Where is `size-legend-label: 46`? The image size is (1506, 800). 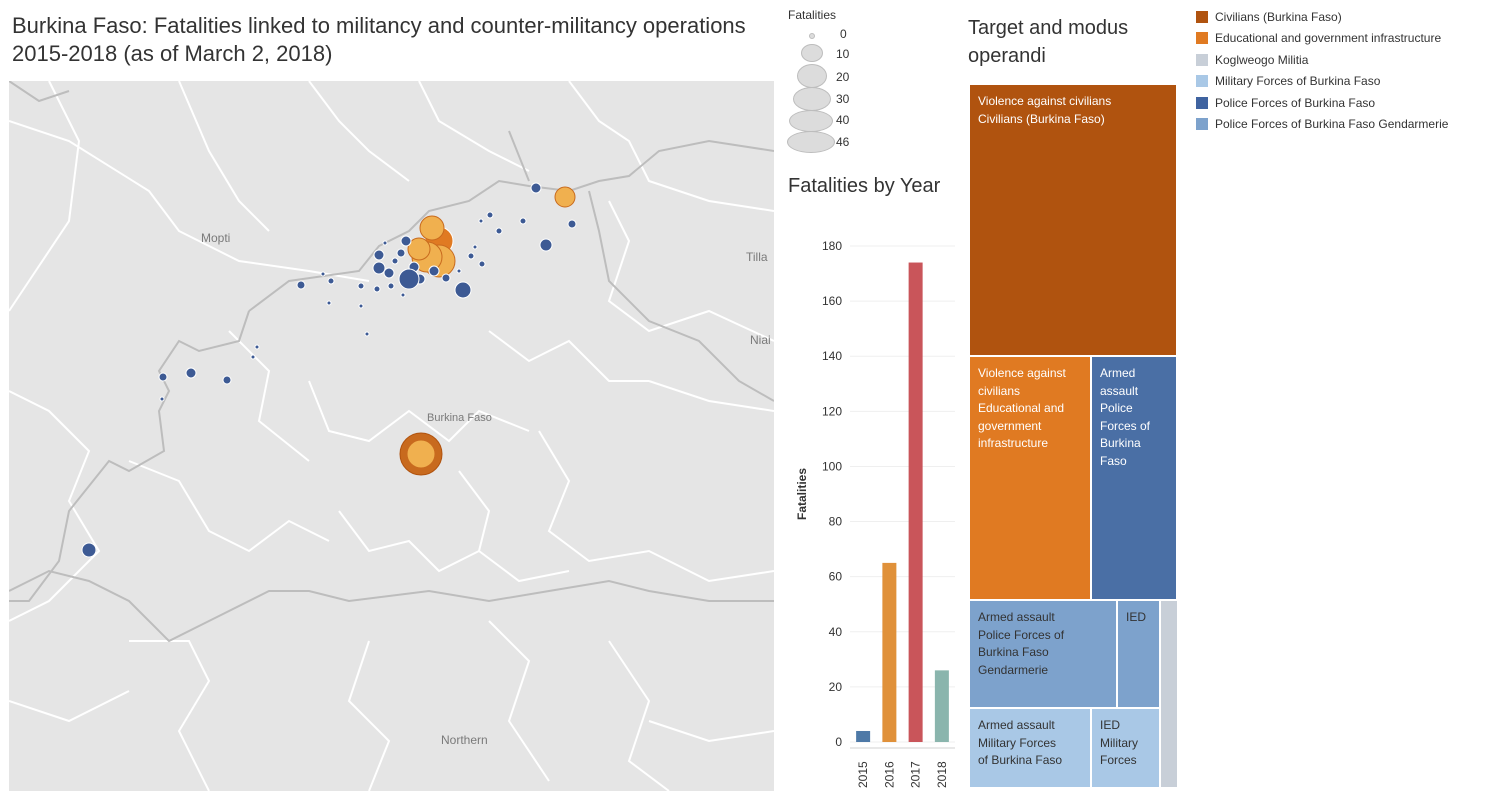
size-legend-label: 46 is located at coordinates (843, 142).